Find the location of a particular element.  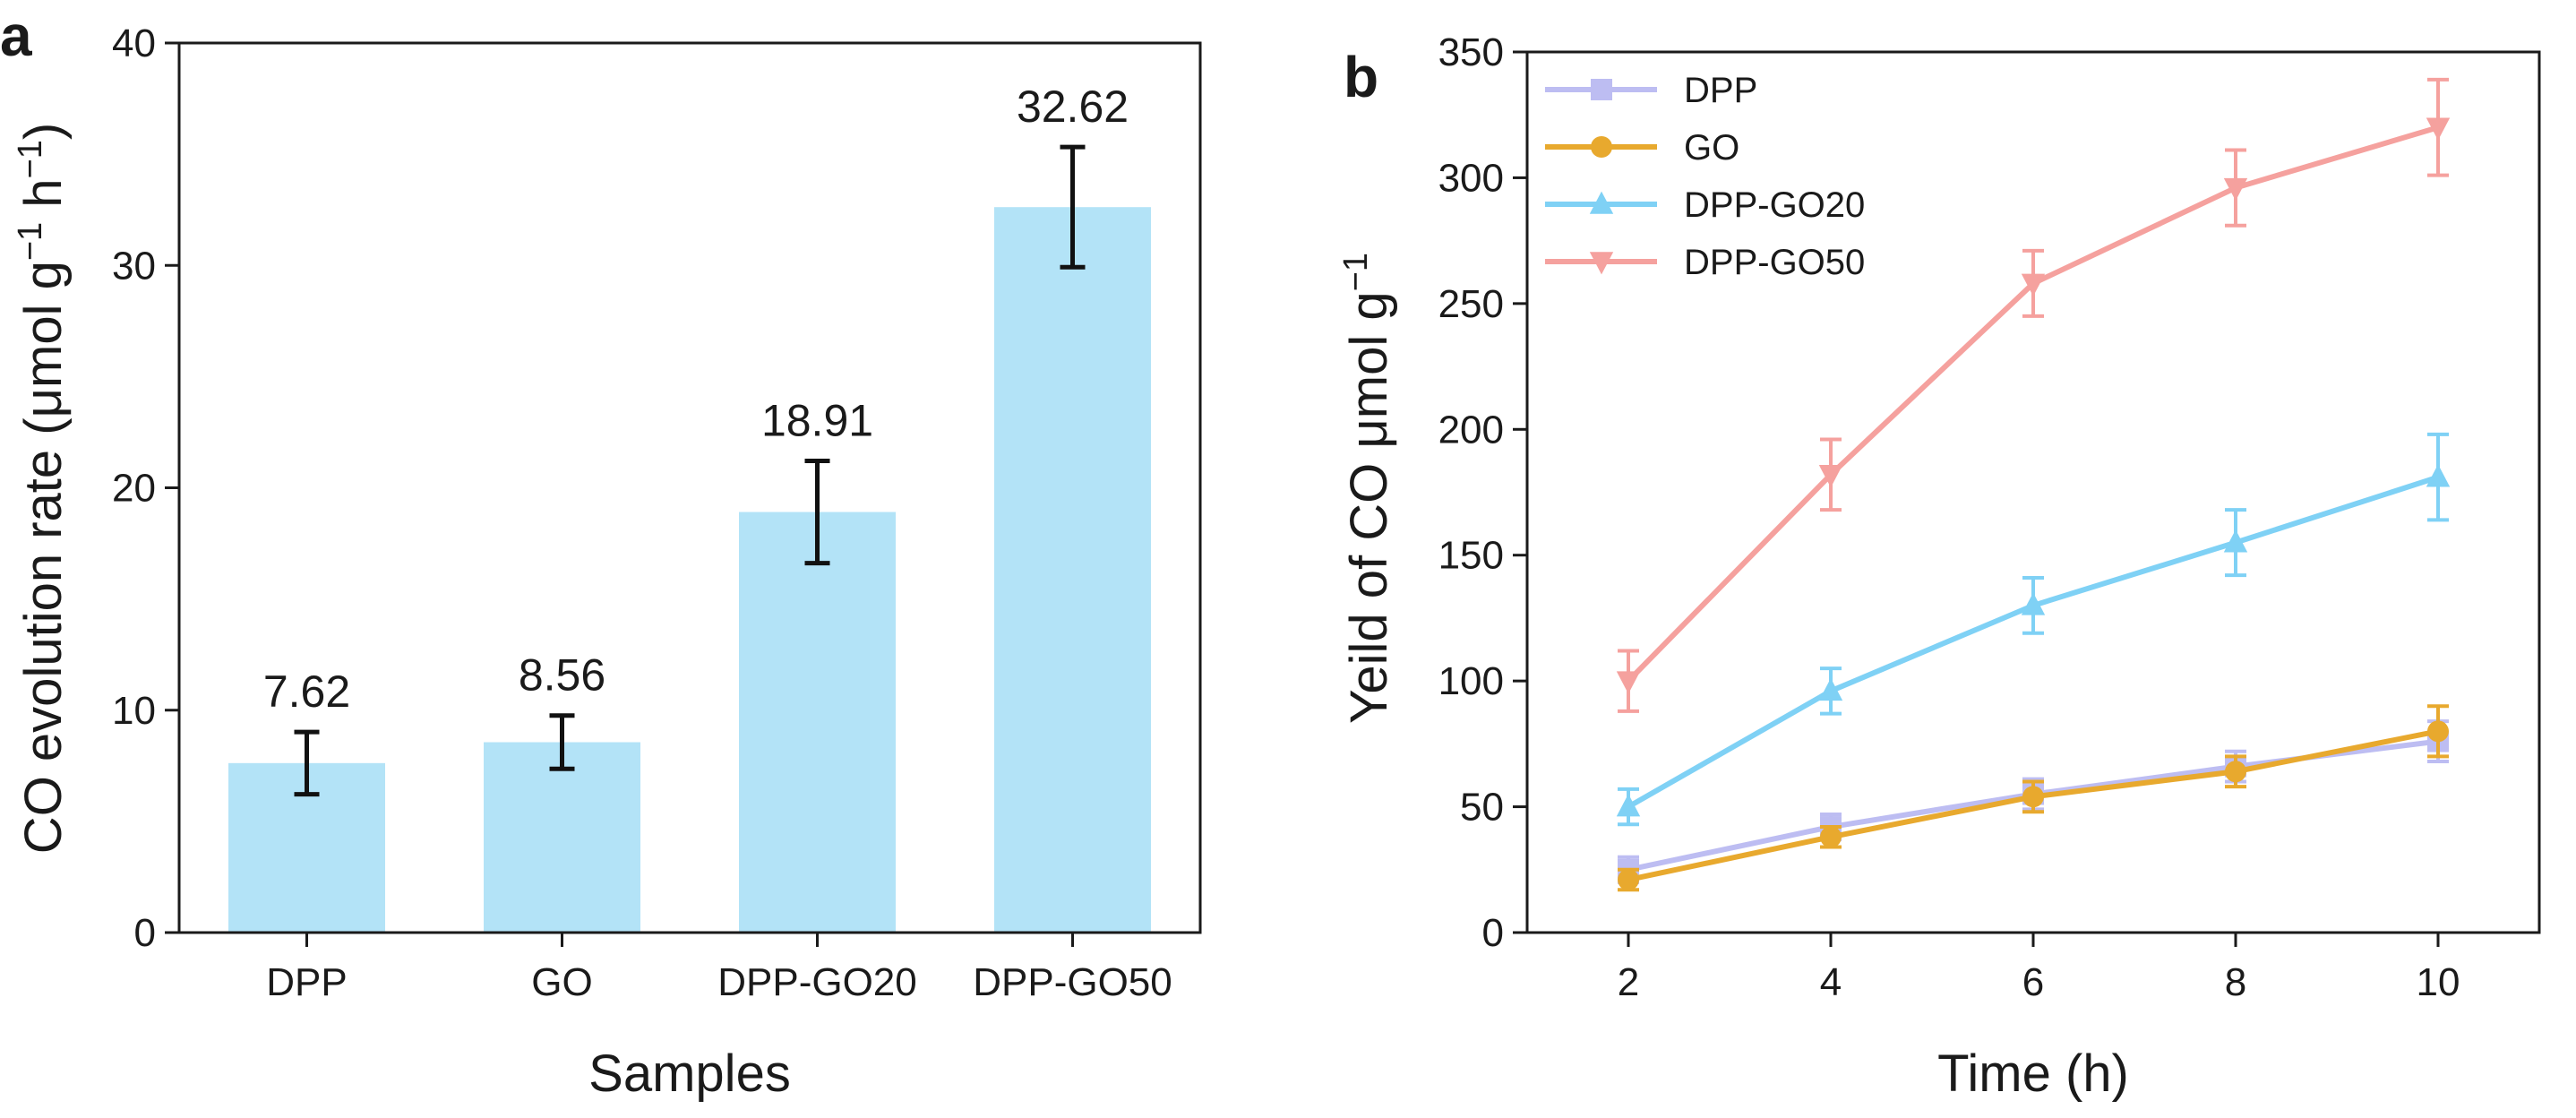

panel-b-y-tick-label: 250 is located at coordinates (1471, 304).